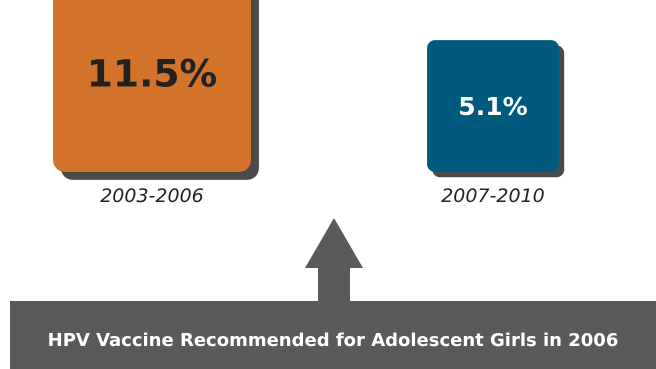 The image size is (656, 369). Describe the element at coordinates (493, 196) in the screenshot. I see `category-label: 2007-2010` at that location.